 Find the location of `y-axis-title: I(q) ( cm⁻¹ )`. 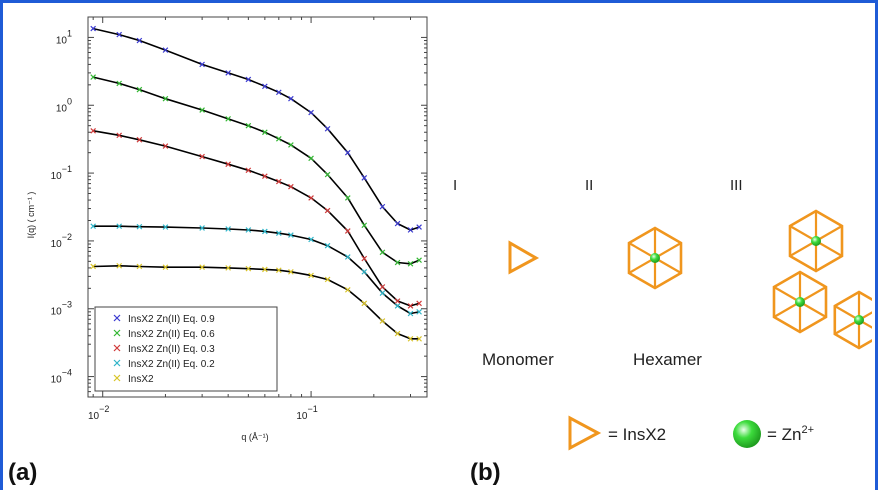

y-axis-title: I(q) ( cm⁻¹ ) is located at coordinates (31, 215).